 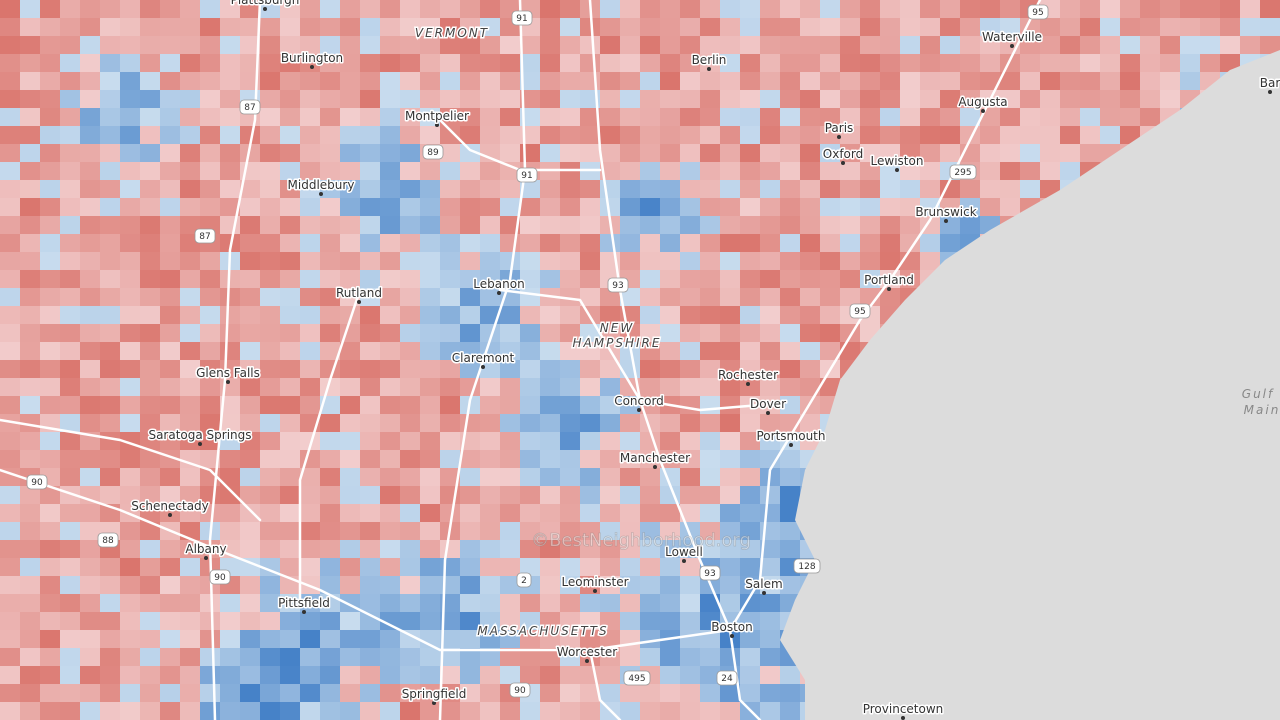 I want to click on highway-number: 91, so click(x=521, y=19).